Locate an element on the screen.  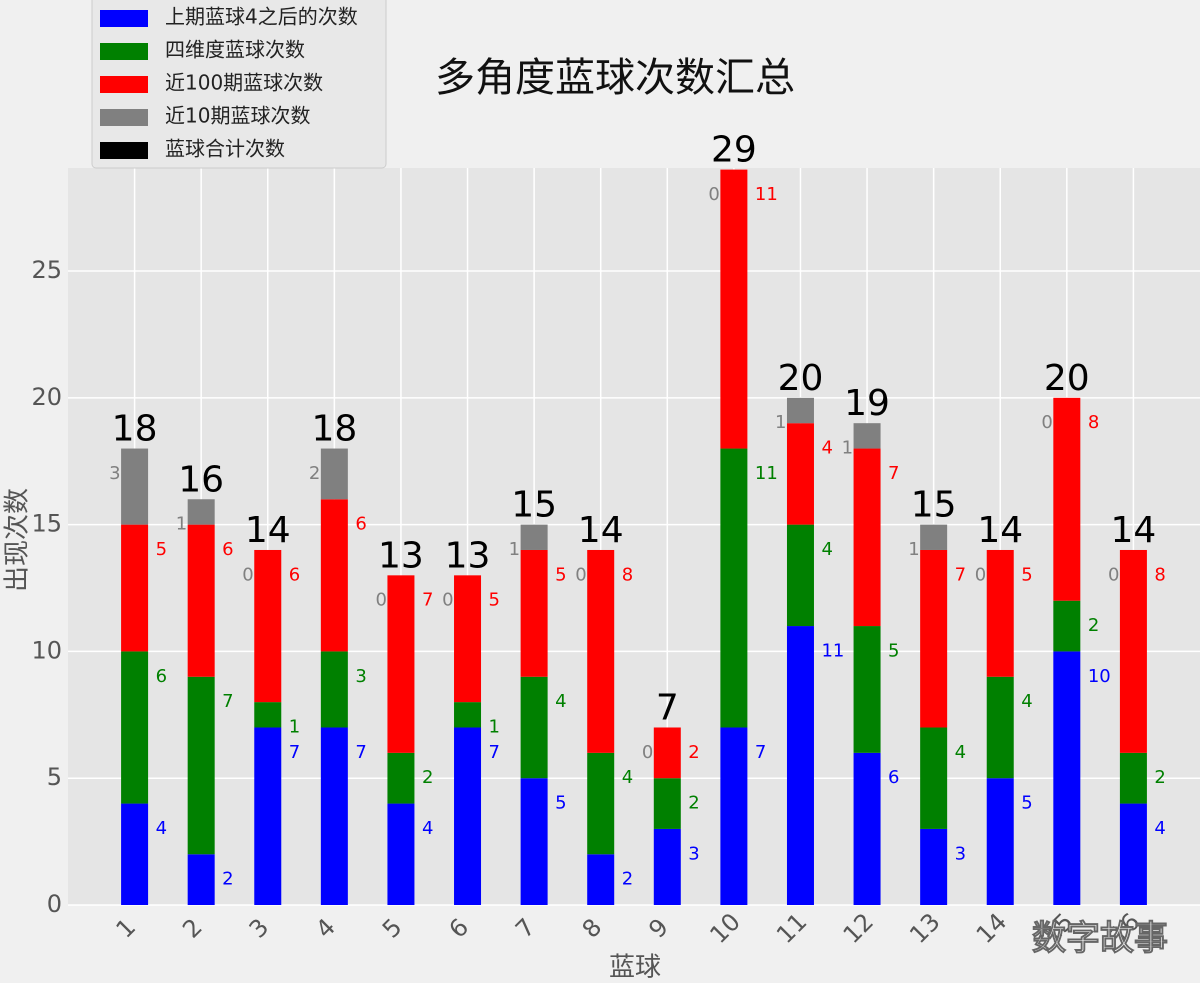
watermark: 数字故事 is located at coordinates (1100, 939).